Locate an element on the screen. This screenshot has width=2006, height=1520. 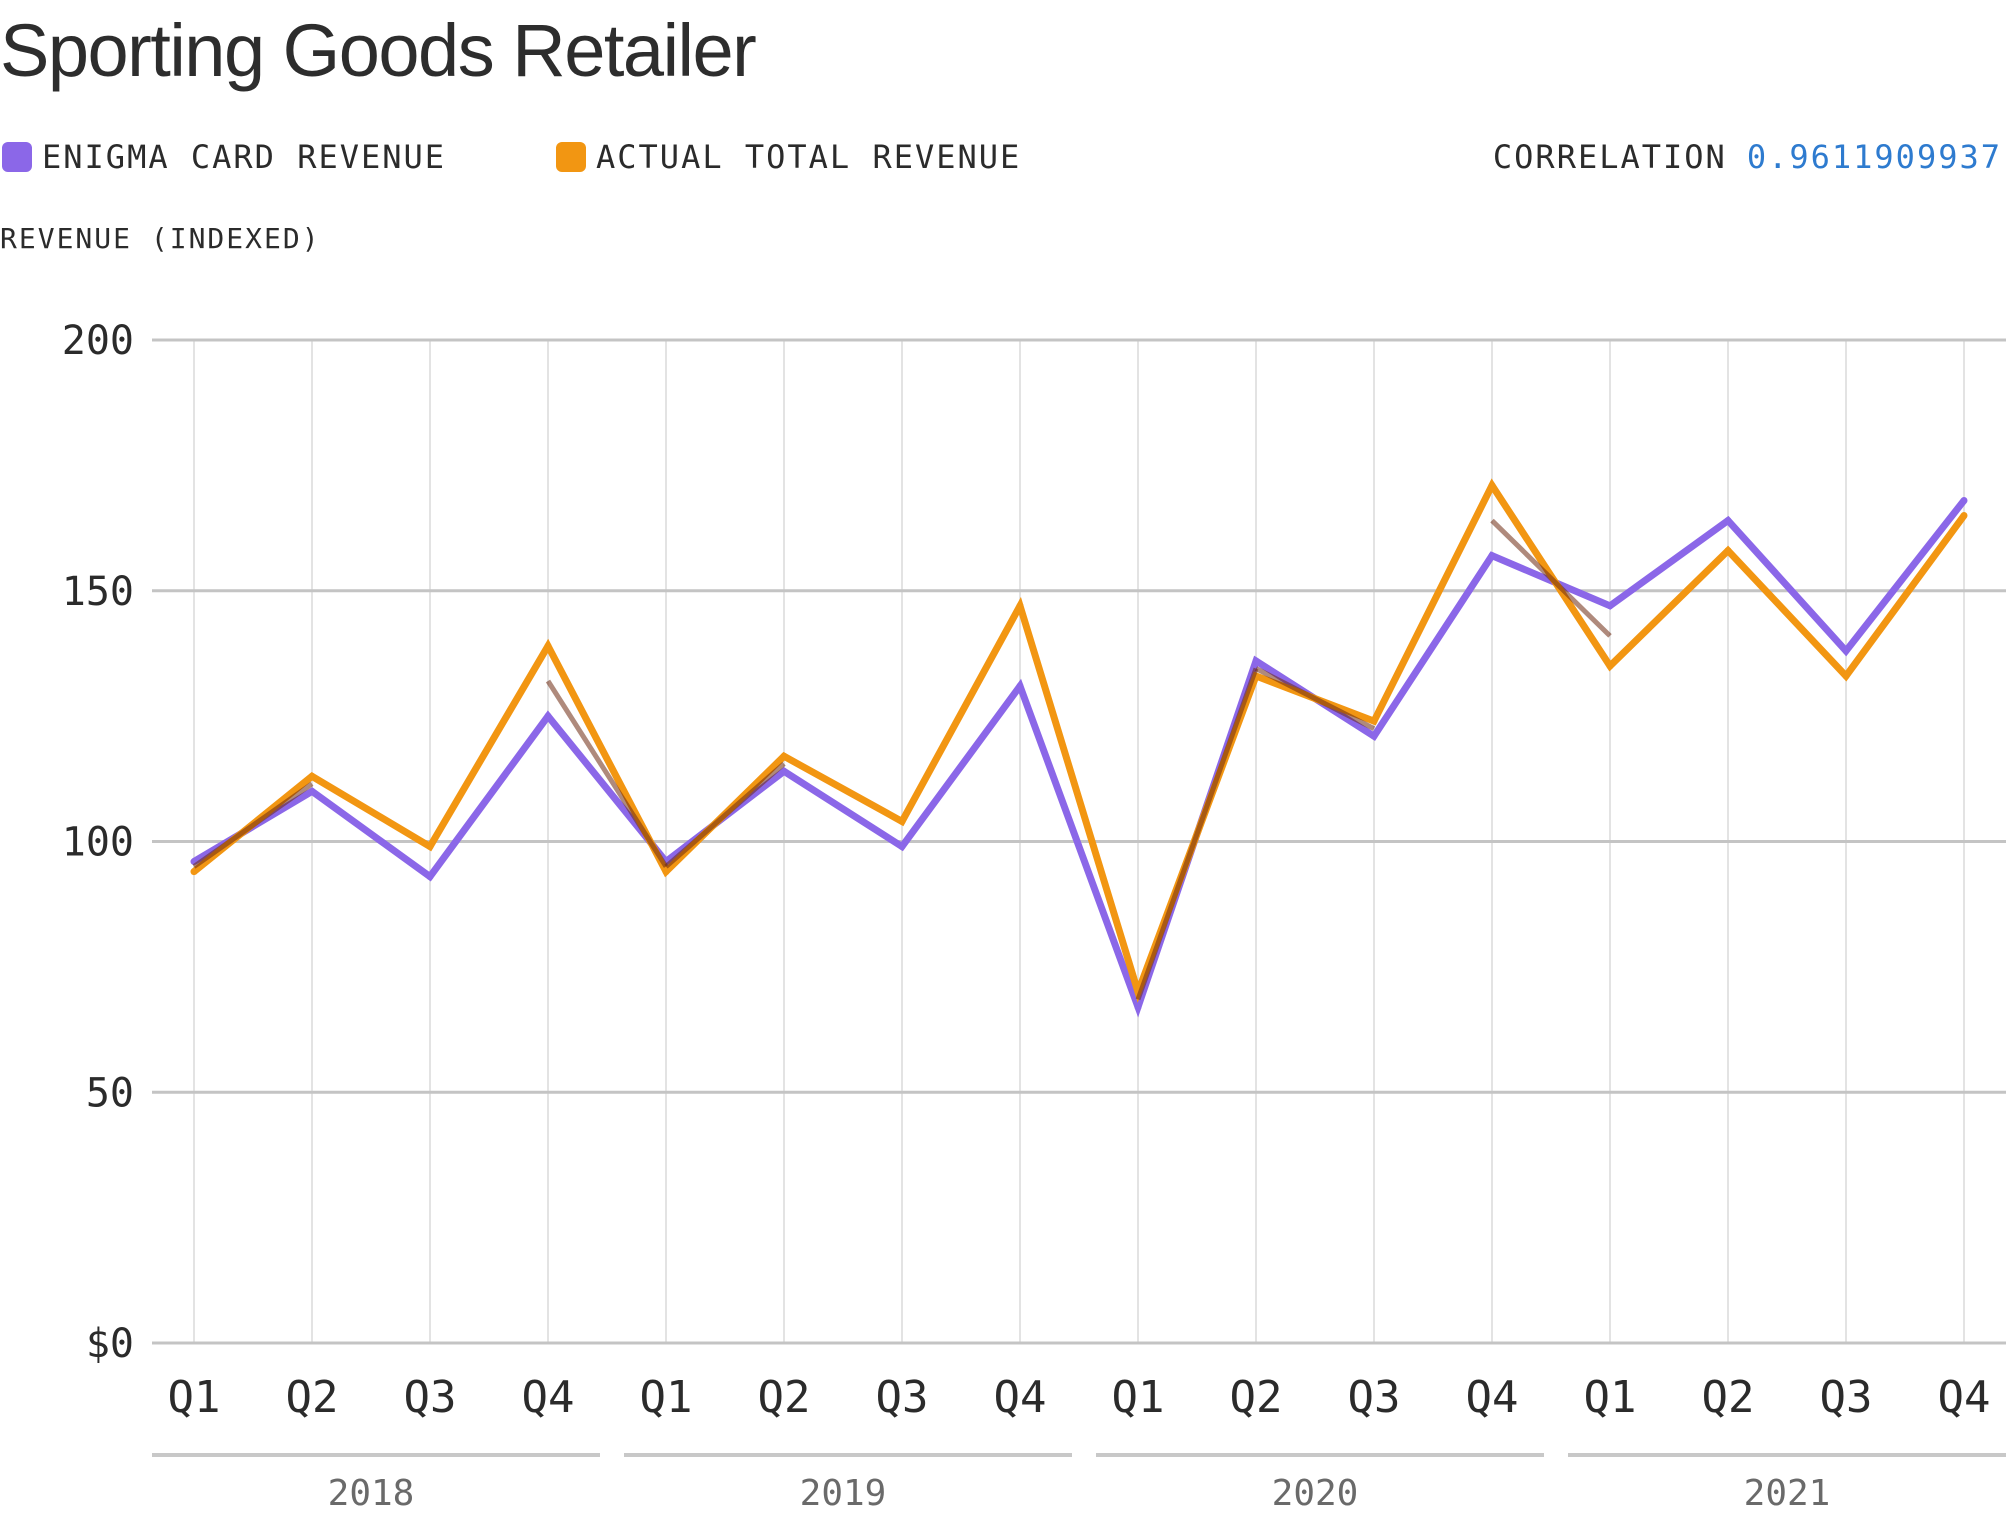
year-group-label: 2020 is located at coordinates (1315, 1493).